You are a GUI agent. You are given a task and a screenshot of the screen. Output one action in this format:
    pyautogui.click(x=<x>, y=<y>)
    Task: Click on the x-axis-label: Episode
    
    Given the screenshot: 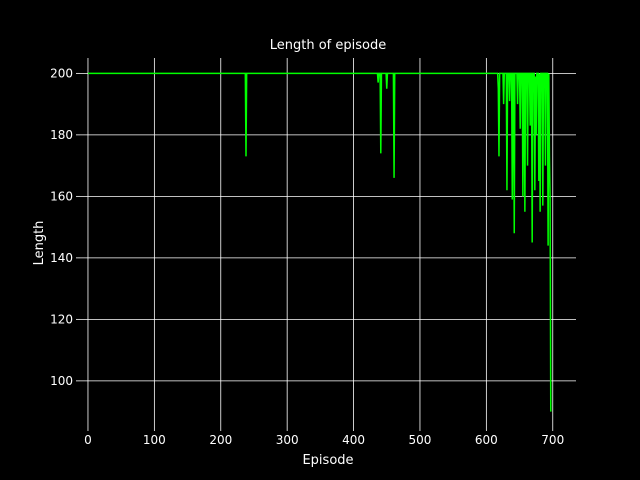 What is the action you would take?
    pyautogui.click(x=327, y=460)
    